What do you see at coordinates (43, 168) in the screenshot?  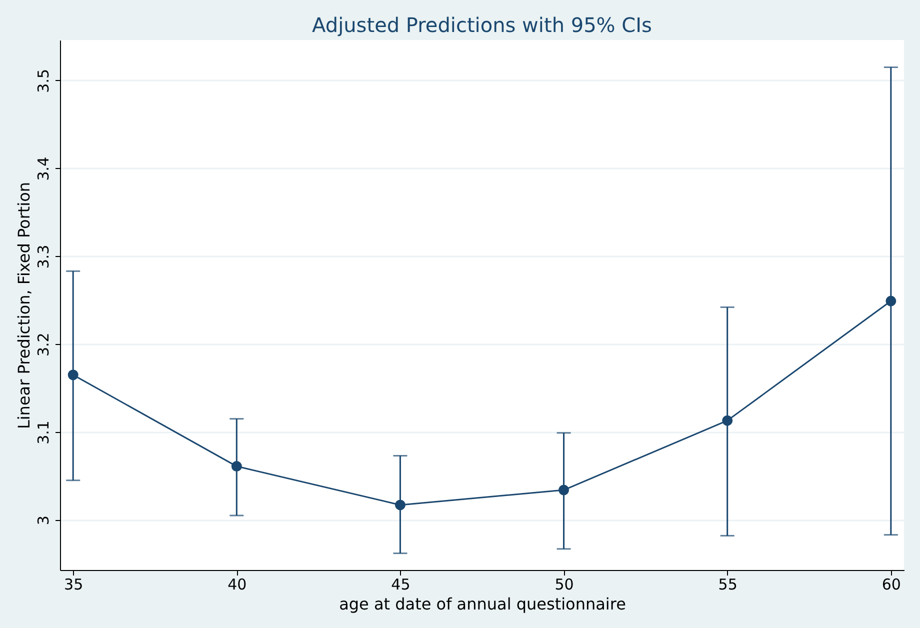 I see `y-tick-label: 3.4` at bounding box center [43, 168].